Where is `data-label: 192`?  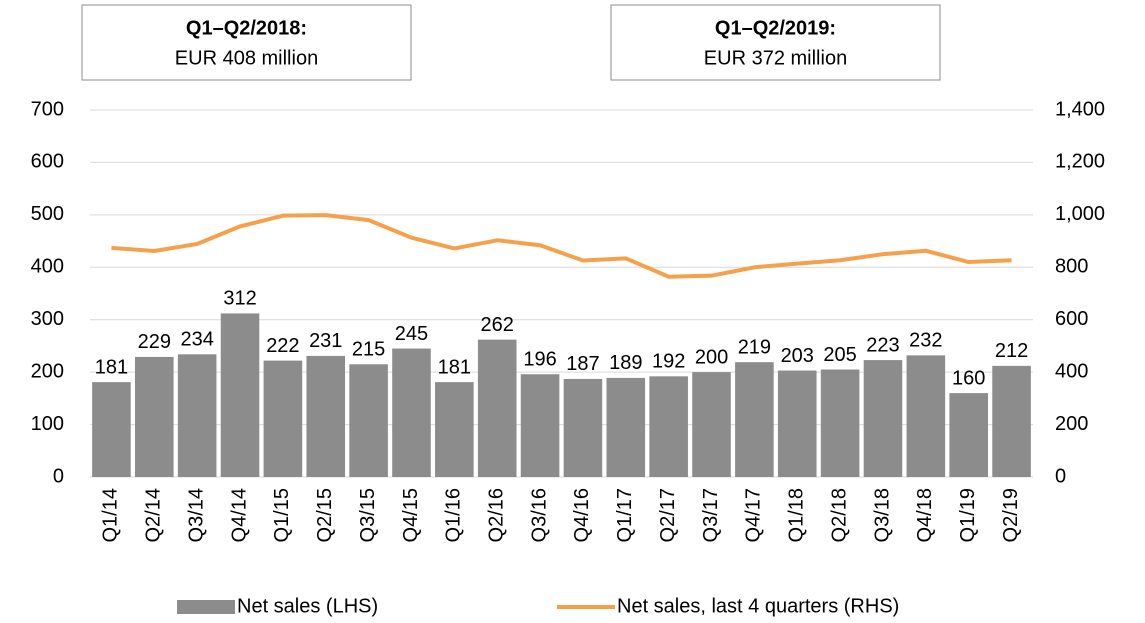 data-label: 192 is located at coordinates (668, 362).